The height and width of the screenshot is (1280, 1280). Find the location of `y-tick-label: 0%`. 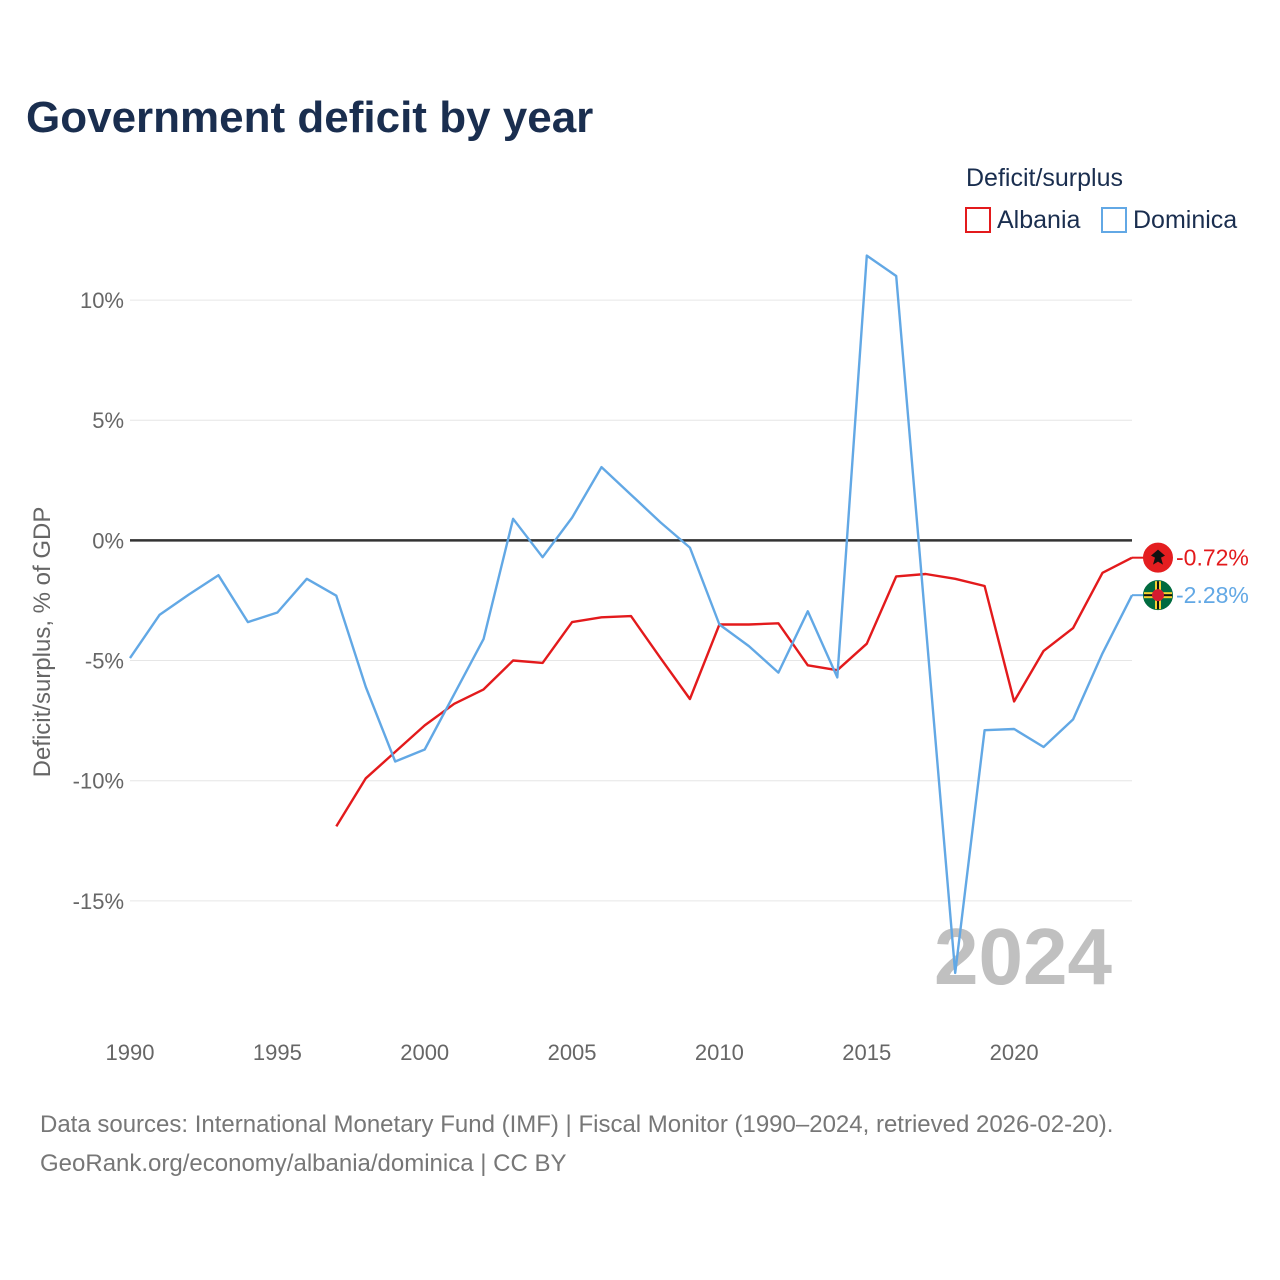

y-tick-label: 0% is located at coordinates (108, 540).